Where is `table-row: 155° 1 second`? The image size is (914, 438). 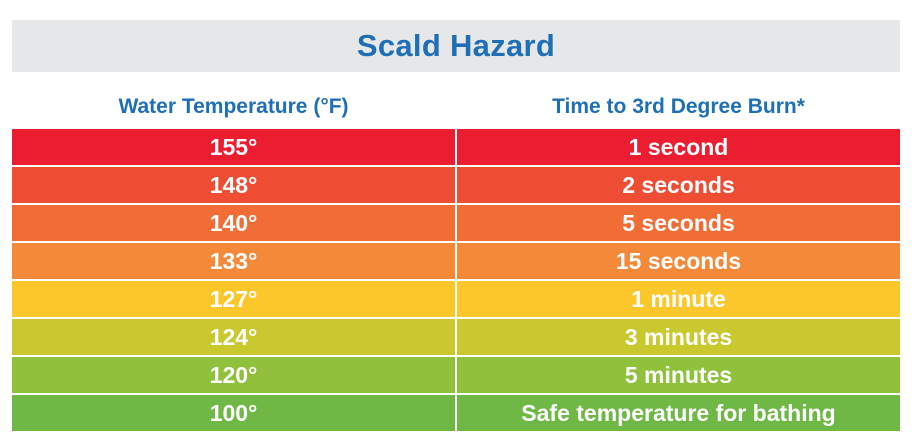 table-row: 155° 1 second is located at coordinates (456, 147).